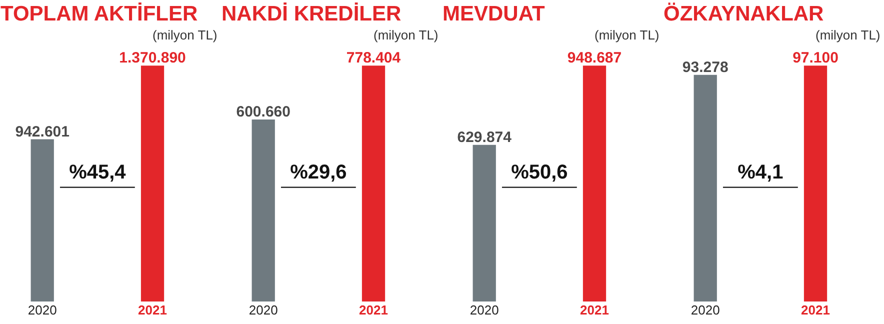 The height and width of the screenshot is (324, 884). Describe the element at coordinates (594, 58) in the screenshot. I see `data-label: 948.687` at that location.